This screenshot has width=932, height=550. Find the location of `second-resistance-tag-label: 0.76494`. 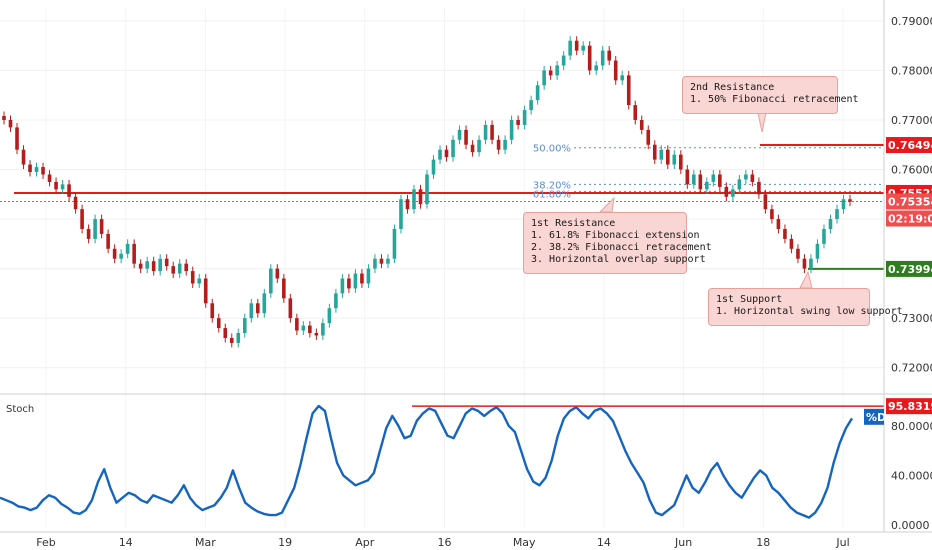

second-resistance-tag-label: 0.76494 is located at coordinates (910, 145).